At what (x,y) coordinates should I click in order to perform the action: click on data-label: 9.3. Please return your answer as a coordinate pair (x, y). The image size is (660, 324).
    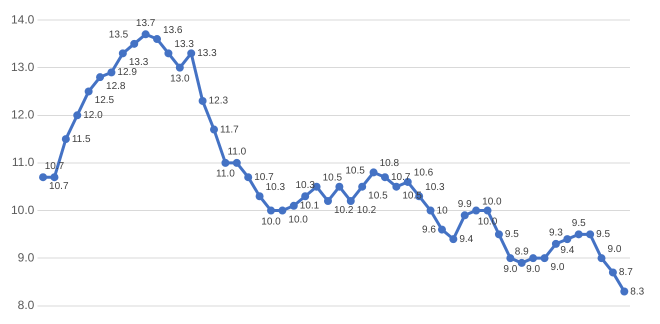
    Looking at the image, I should click on (556, 233).